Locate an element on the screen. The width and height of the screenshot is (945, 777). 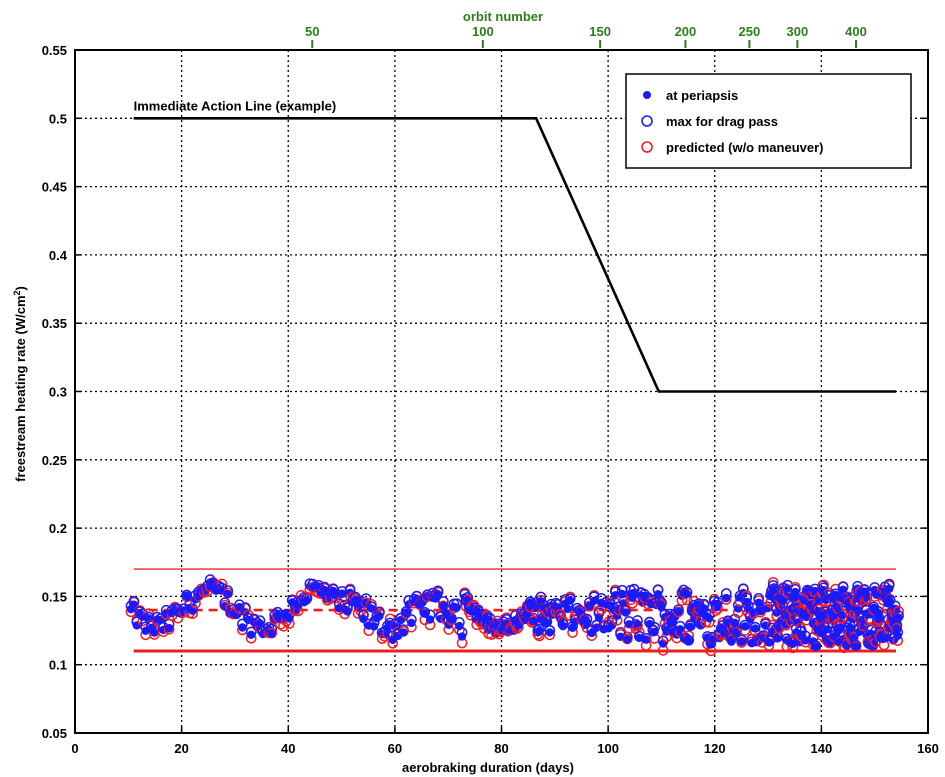
legend-label-max-drag: max for drag pass is located at coordinates (722, 121).